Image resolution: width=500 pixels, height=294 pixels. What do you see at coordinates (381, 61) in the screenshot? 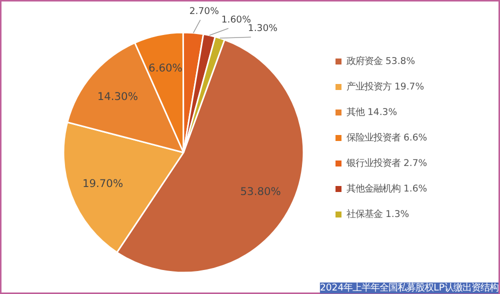
I see `legend-label: 政府资金 53.8%` at bounding box center [381, 61].